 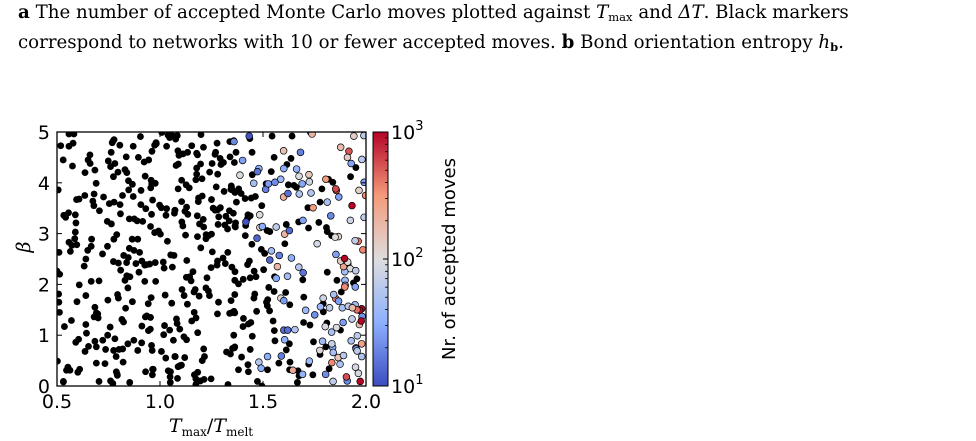 I want to click on caption-a-label: a, so click(x=24, y=12).